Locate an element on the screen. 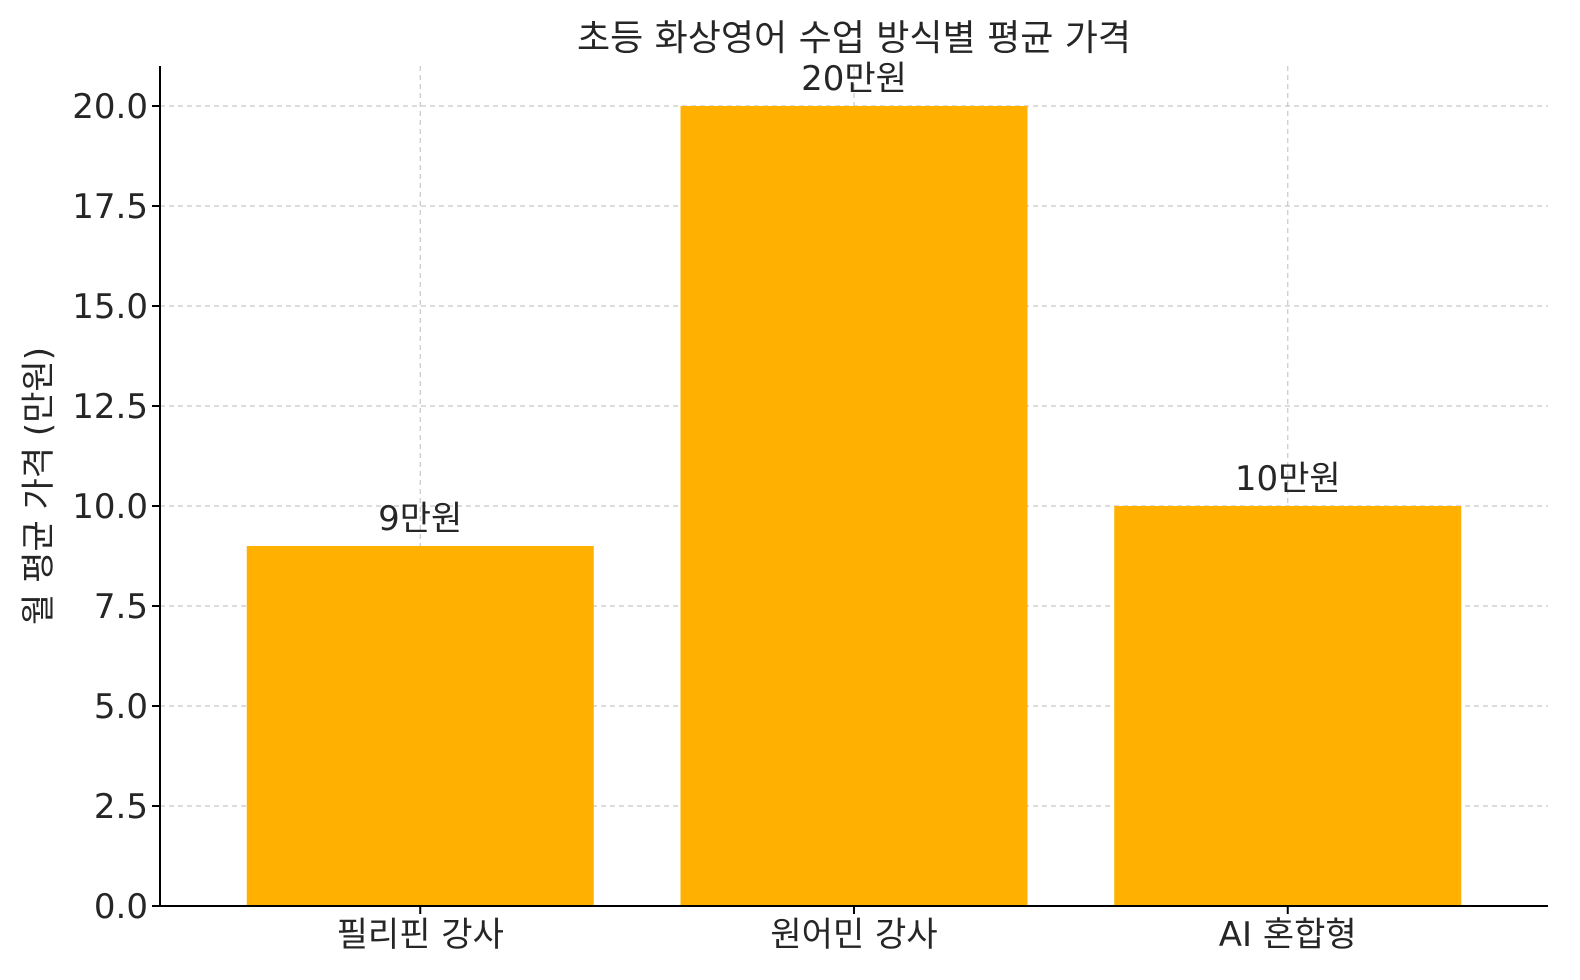 This screenshot has width=1580, height=980. y-tick-label: 17.5 is located at coordinates (110, 207).